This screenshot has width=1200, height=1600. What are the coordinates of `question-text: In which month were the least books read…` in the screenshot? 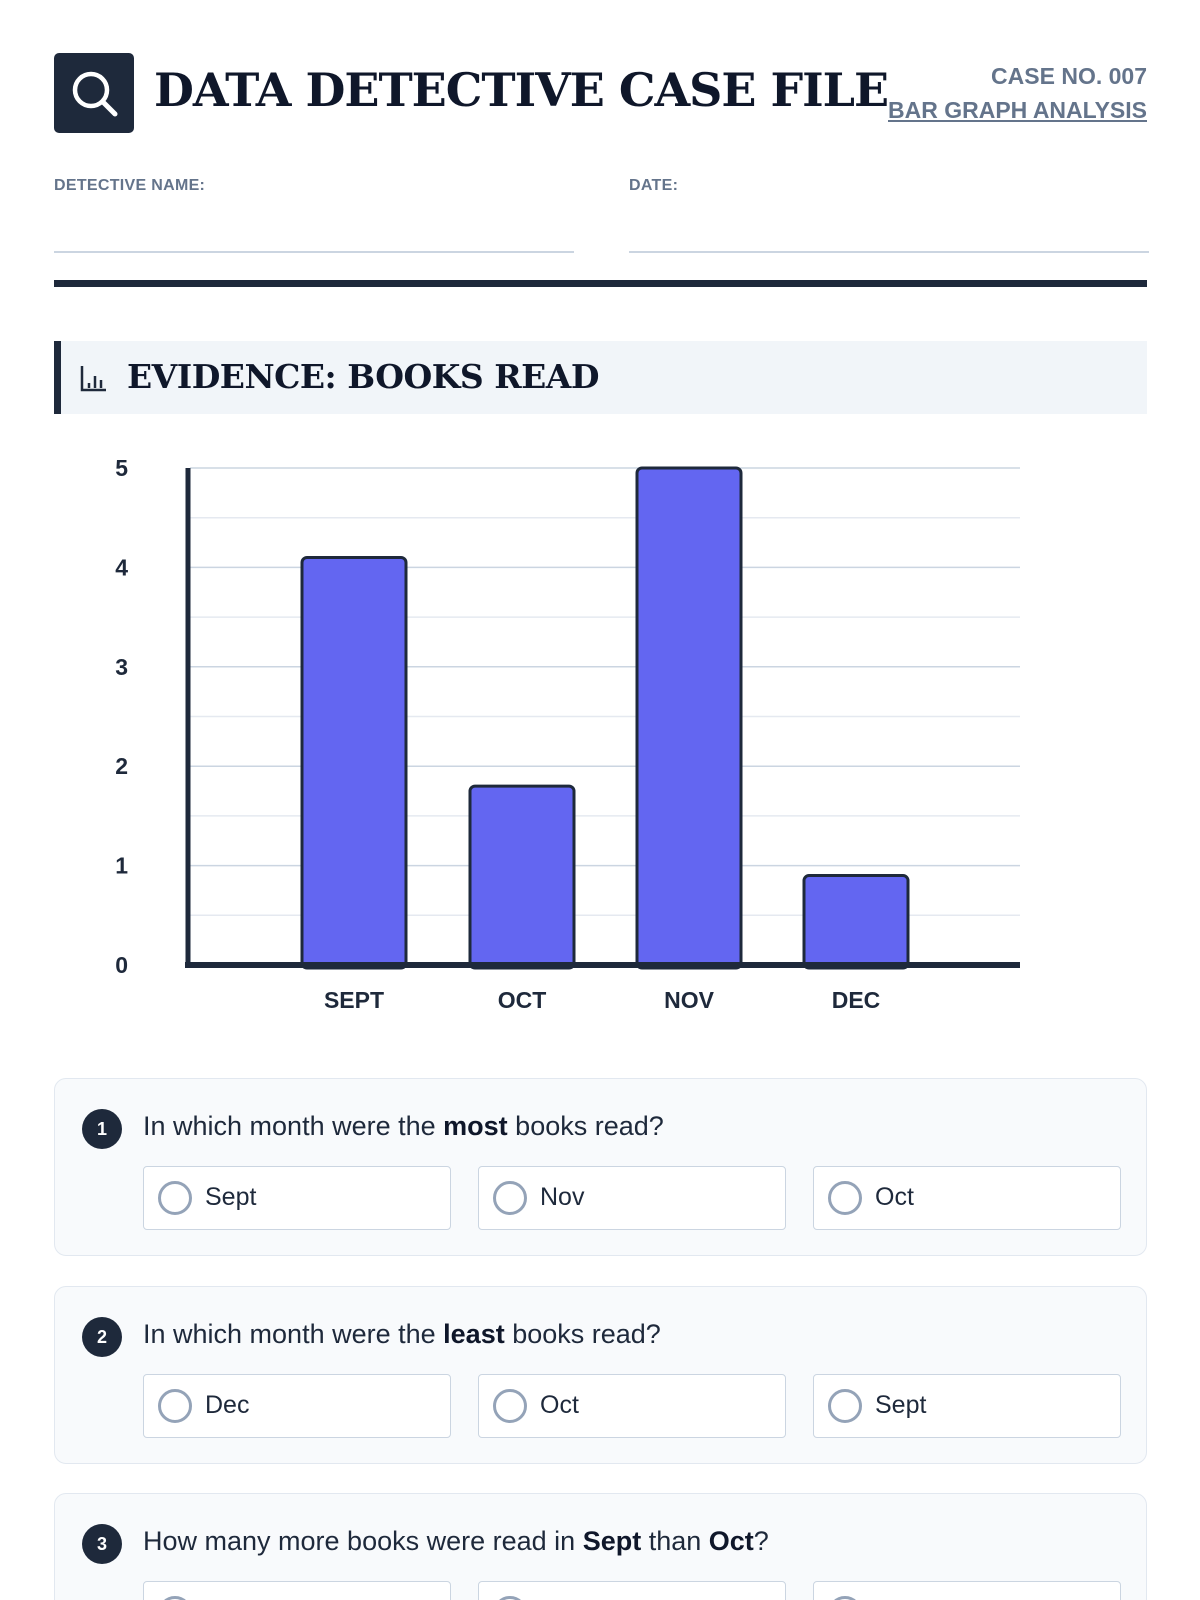 It's located at (402, 1334).